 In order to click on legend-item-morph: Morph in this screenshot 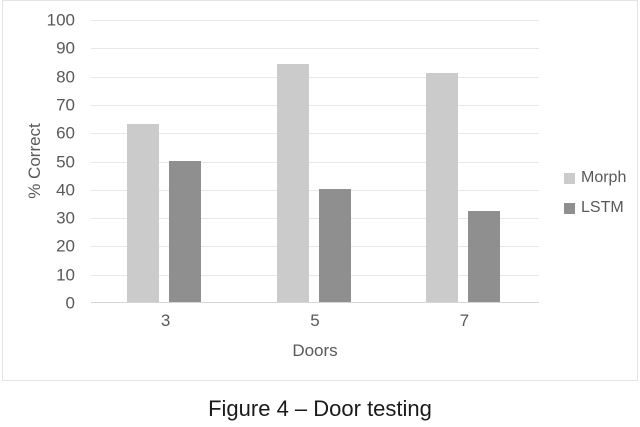, I will do `click(595, 178)`.